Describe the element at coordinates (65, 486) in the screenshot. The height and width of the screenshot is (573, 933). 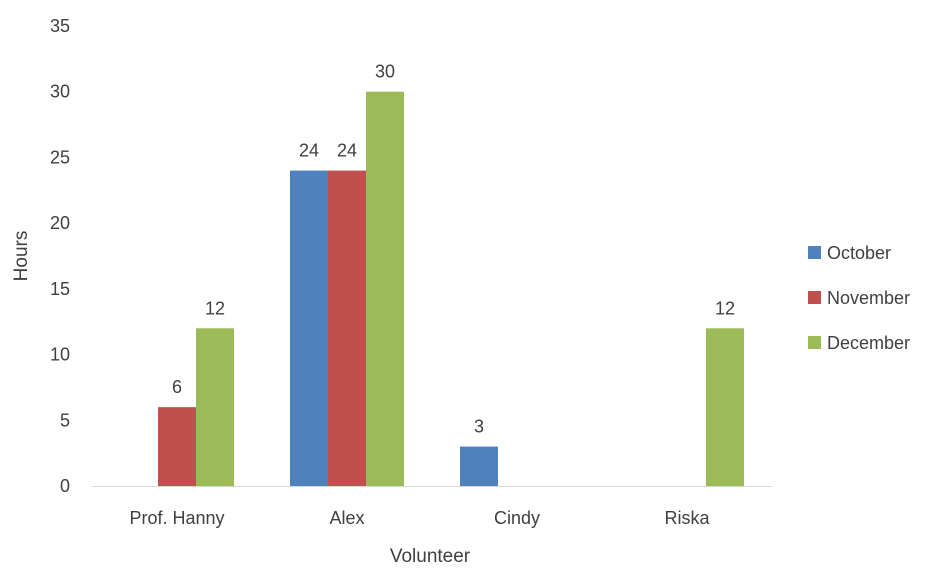
I see `y-tick-label: 0` at that location.